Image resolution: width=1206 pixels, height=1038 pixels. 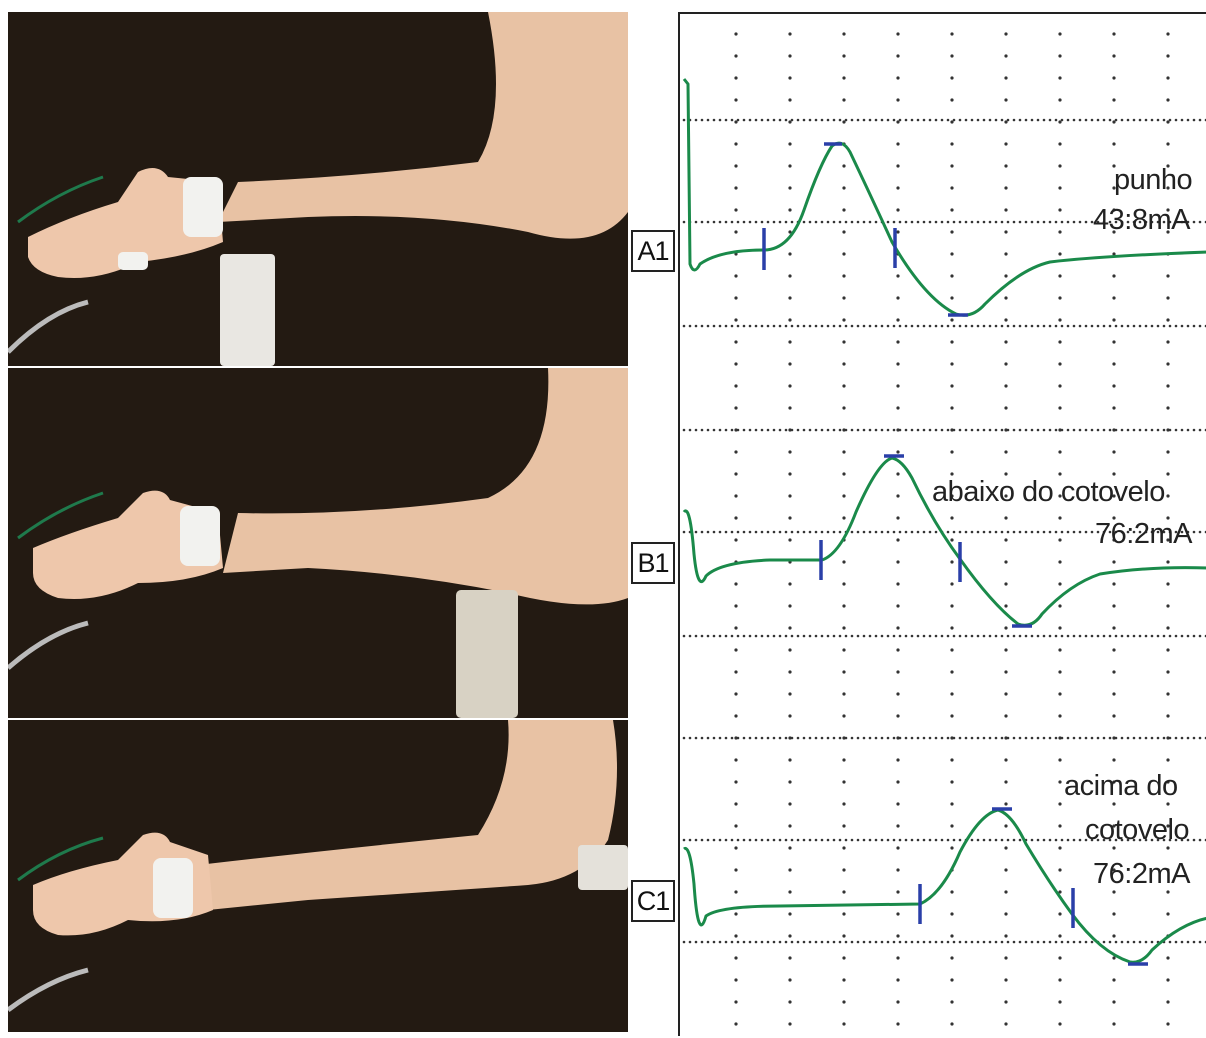 I want to click on annotation-c1-intensity: 76:2mA, so click(x=1141, y=874).